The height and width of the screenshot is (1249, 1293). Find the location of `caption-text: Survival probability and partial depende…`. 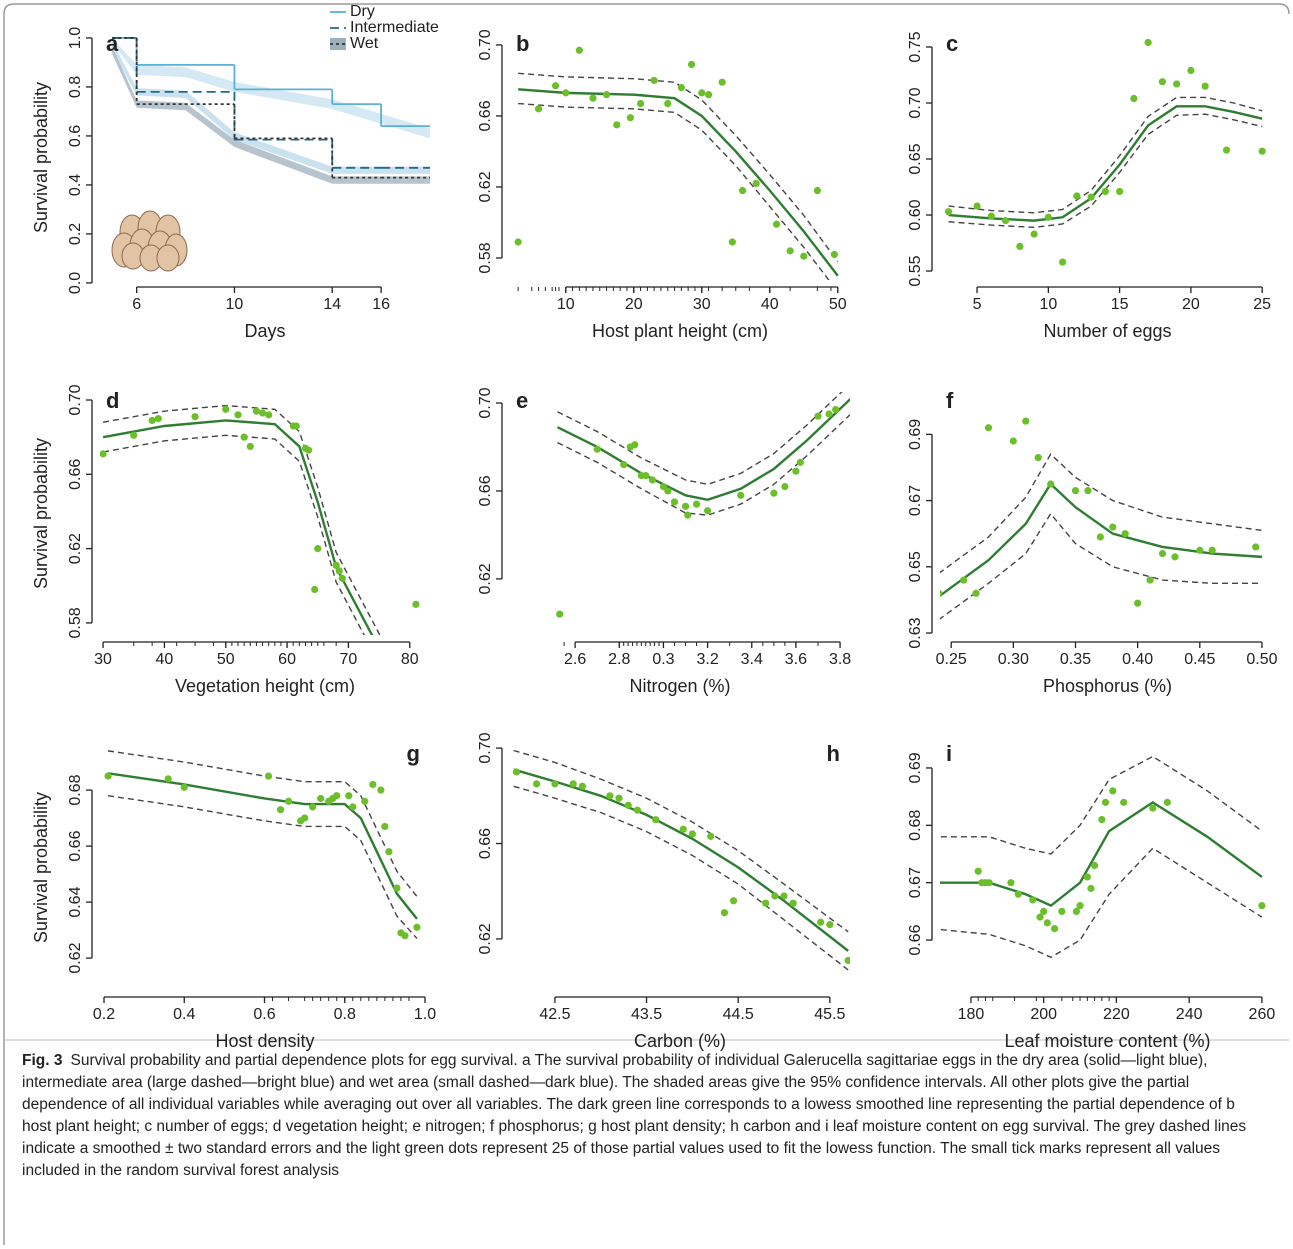

caption-text: Survival probability and partial depende… is located at coordinates (634, 1115).